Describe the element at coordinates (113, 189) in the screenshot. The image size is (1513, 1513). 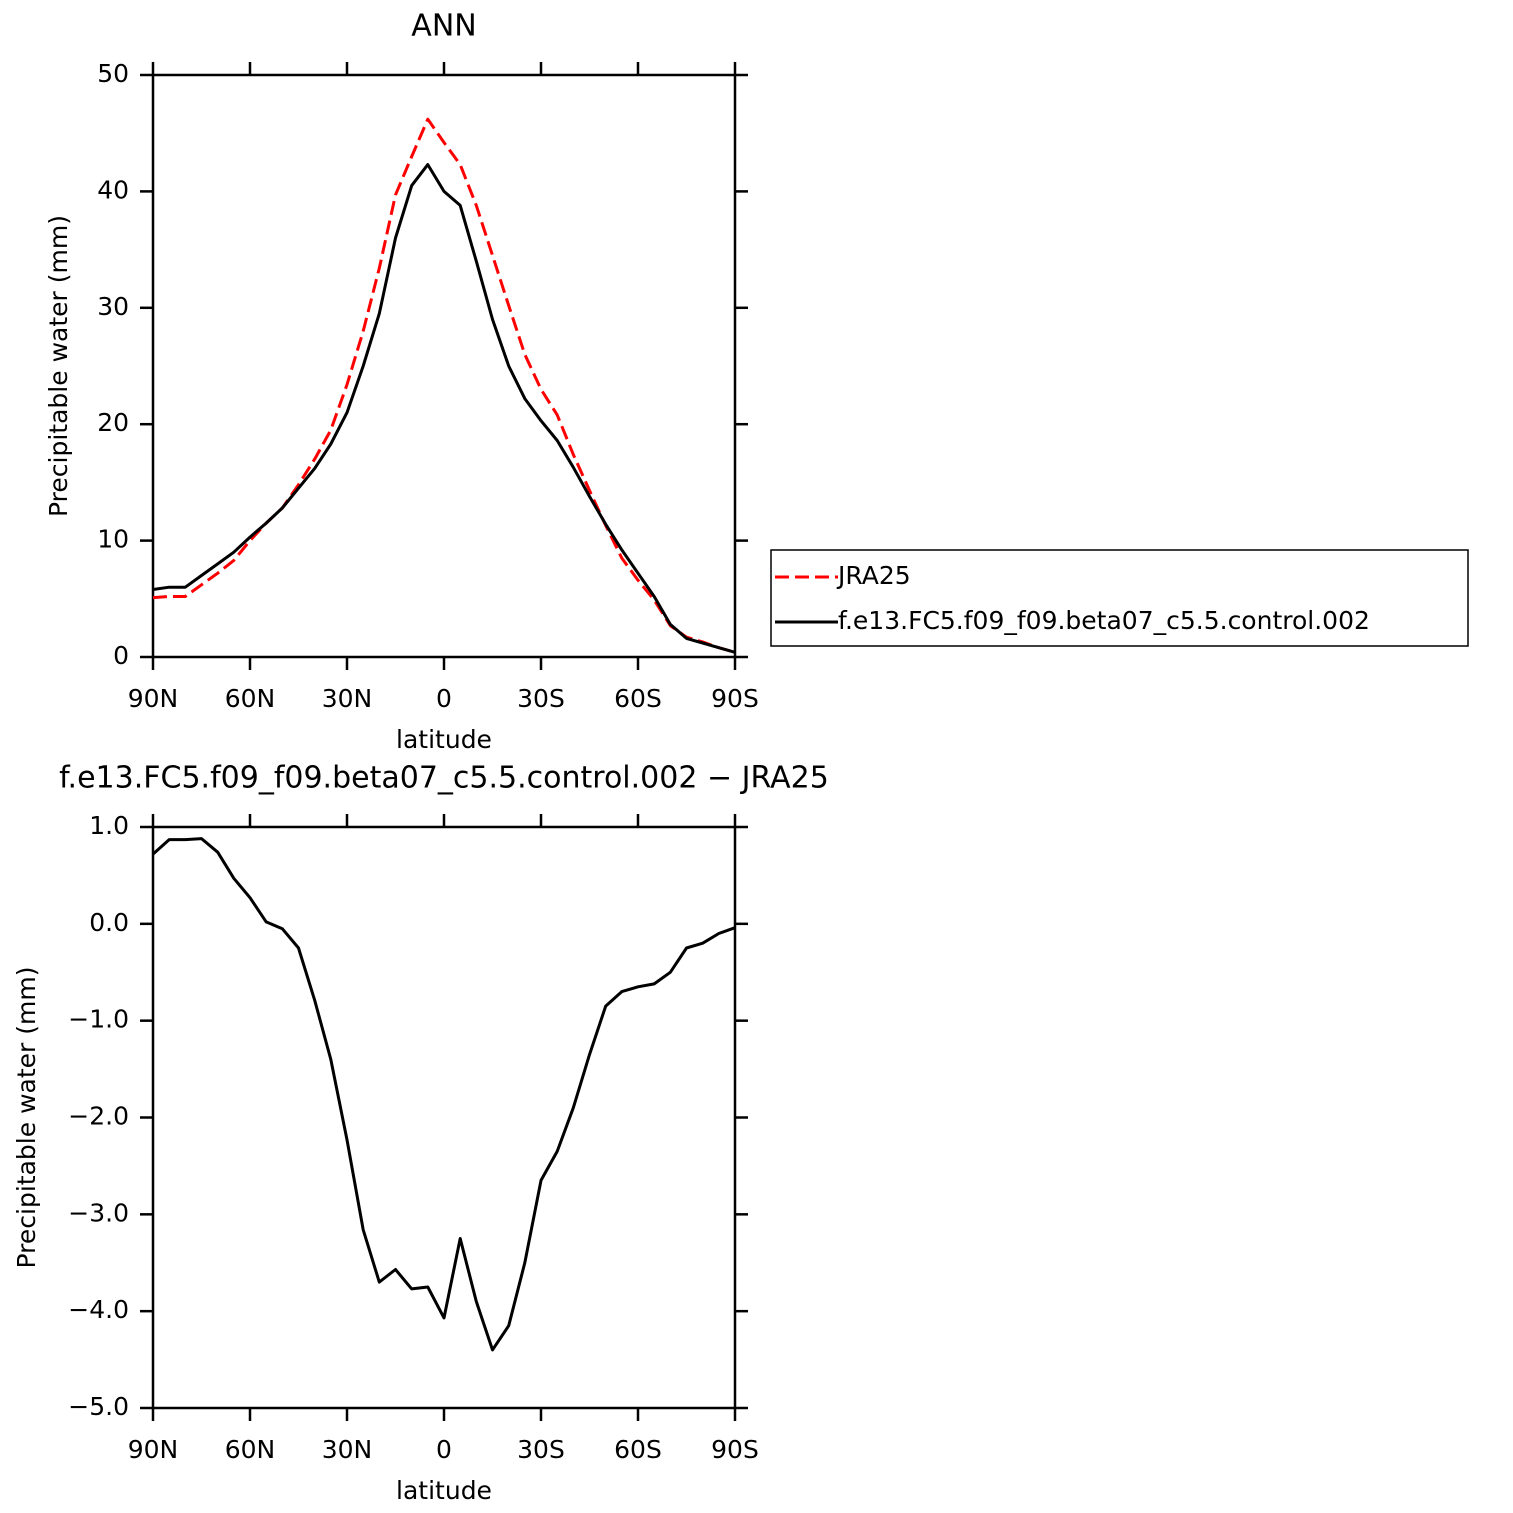
I see `y-tick-label: 40` at that location.